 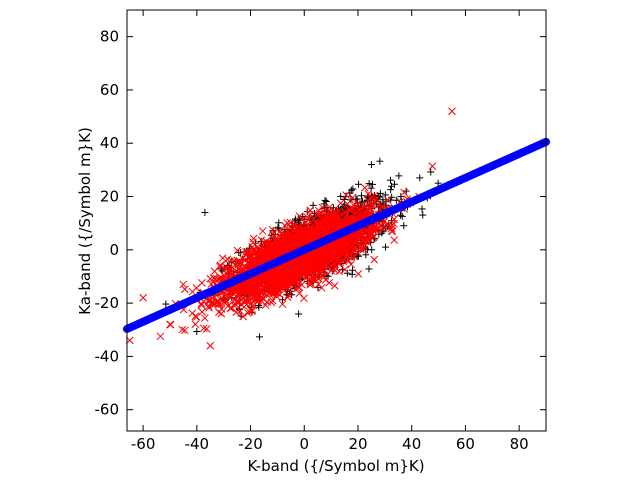 What do you see at coordinates (114, 250) in the screenshot?
I see `y-tick-label: 0` at bounding box center [114, 250].